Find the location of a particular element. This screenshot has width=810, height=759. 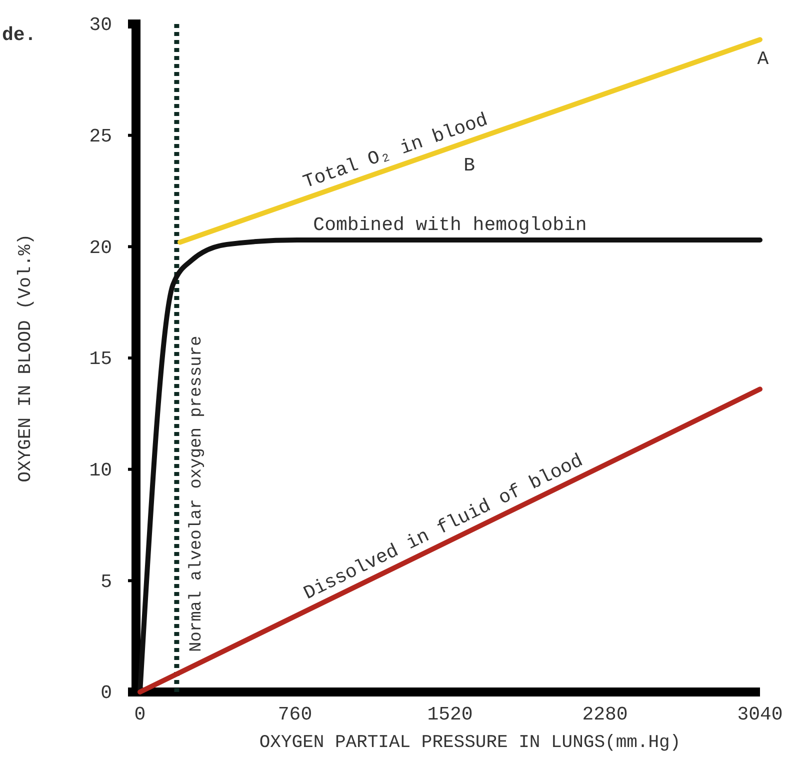

y-tick-label: 25 is located at coordinates (100, 136).